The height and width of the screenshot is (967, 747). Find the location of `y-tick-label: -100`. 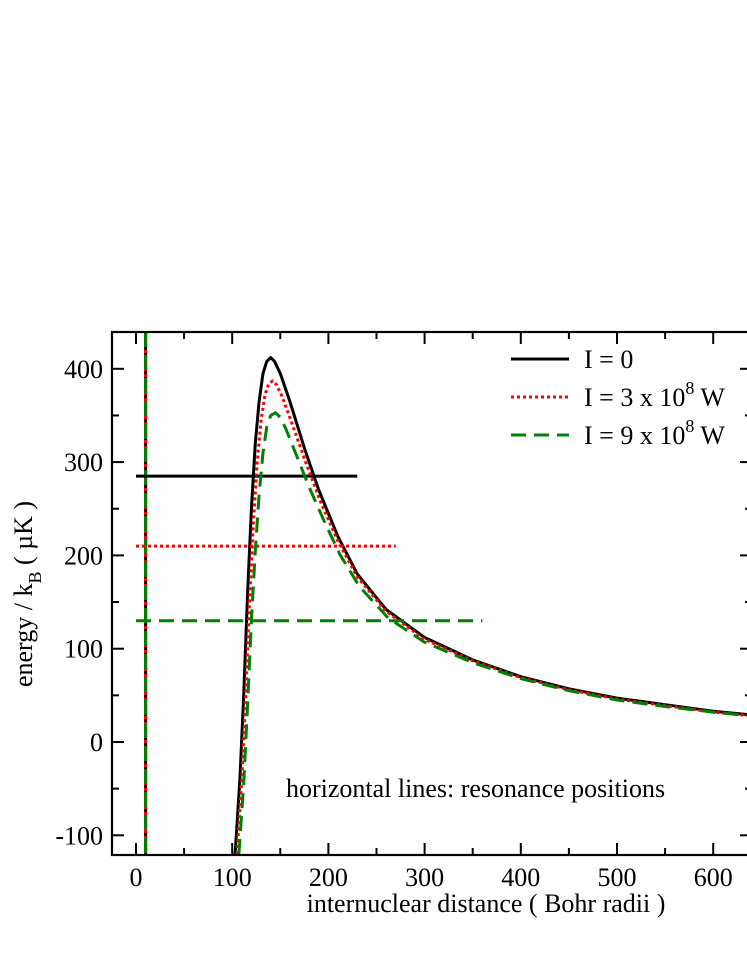

y-tick-label: -100 is located at coordinates (79, 835).